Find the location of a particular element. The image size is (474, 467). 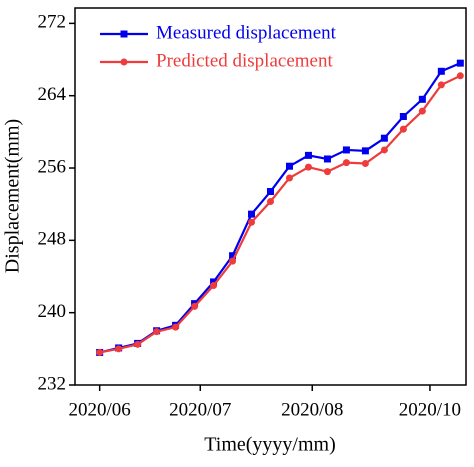

y-axis-title: Displacement(mm) is located at coordinates (13, 196).